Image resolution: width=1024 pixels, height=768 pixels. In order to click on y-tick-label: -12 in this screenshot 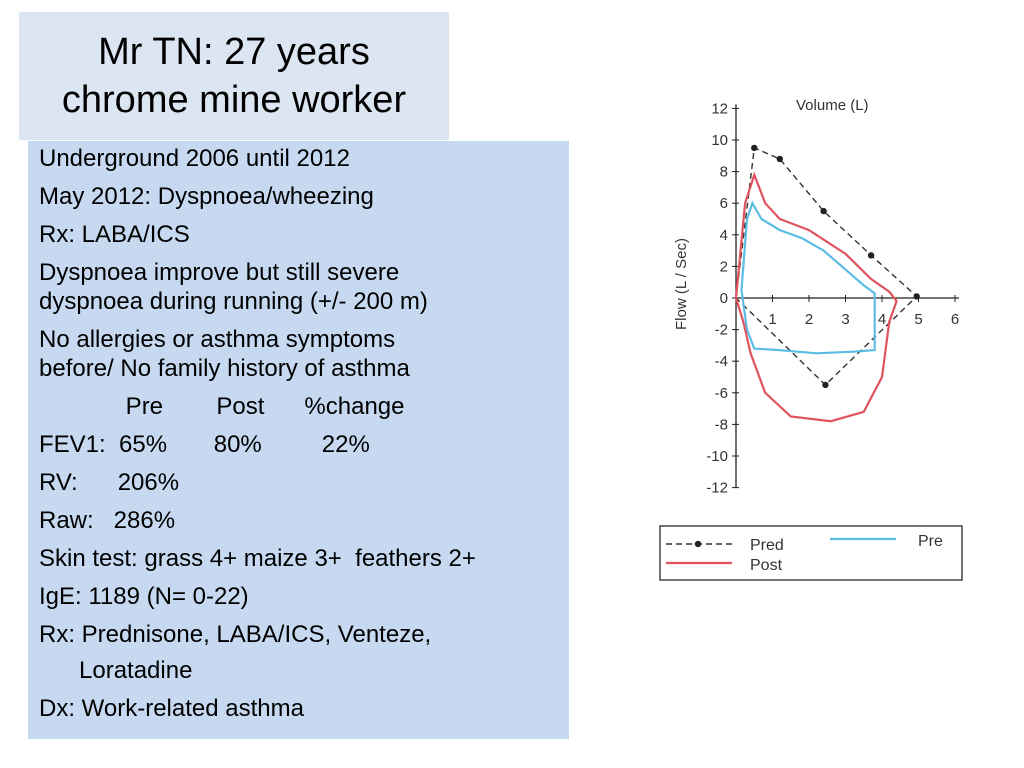, I will do `click(717, 488)`.